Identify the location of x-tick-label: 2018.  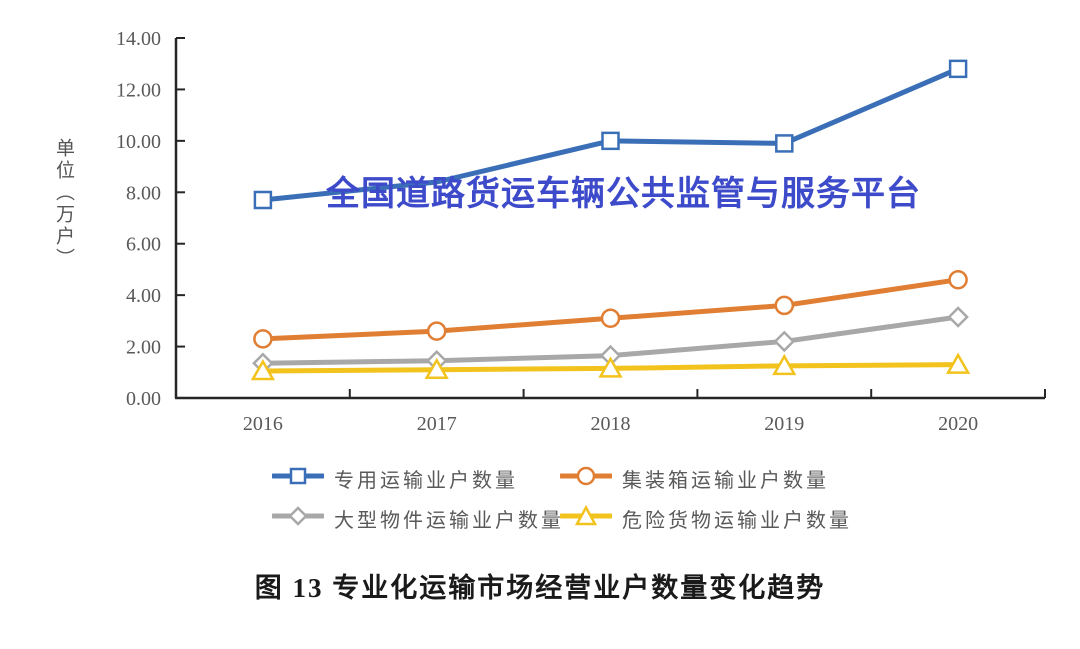
(611, 424).